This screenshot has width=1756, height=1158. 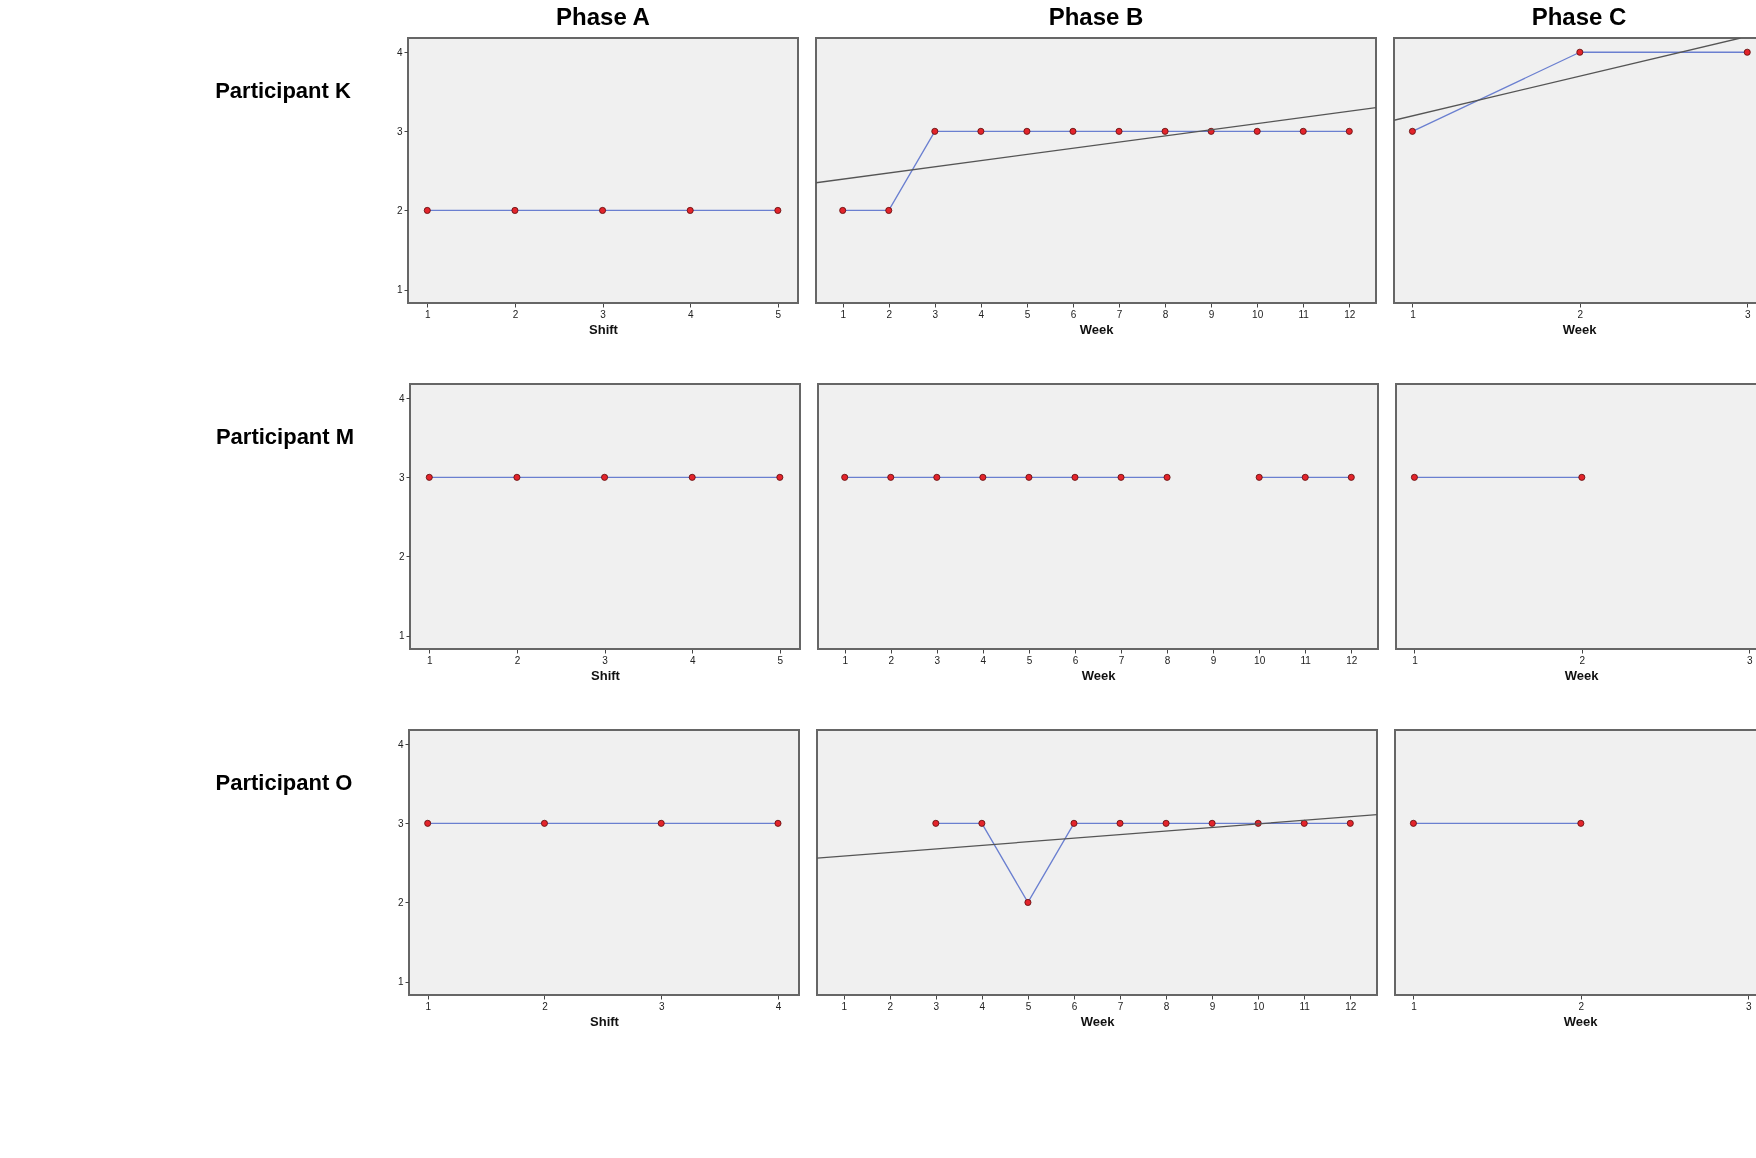 I want to click on text: Participant M, so click(x=285, y=436).